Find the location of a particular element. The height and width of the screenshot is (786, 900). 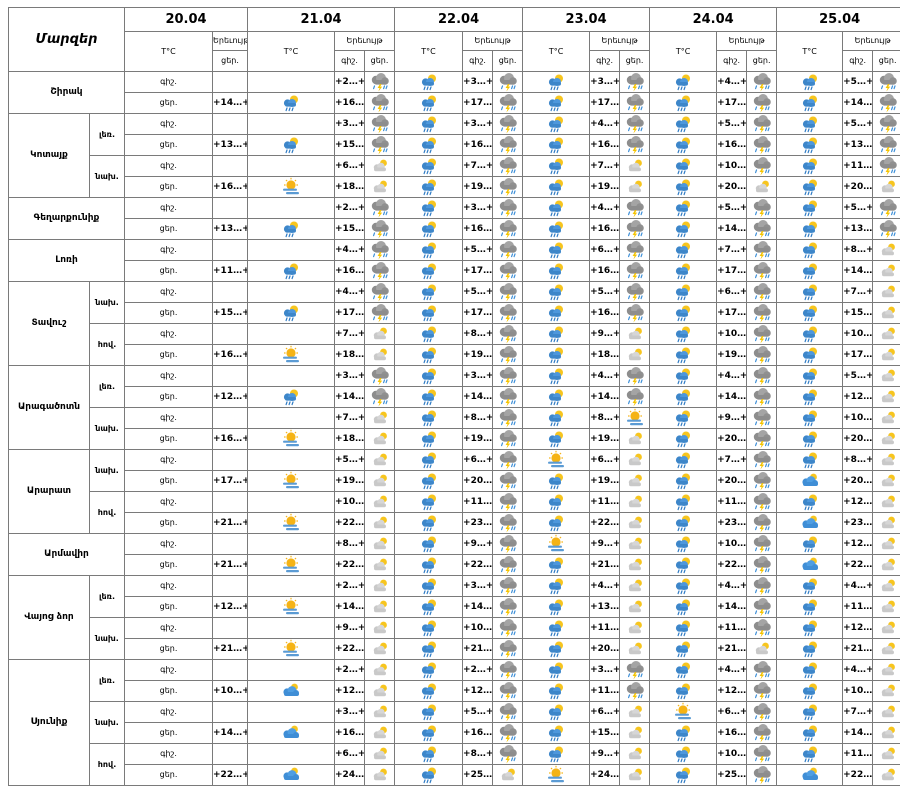

temperature-value: +15…+18 is located at coordinates (858, 313).